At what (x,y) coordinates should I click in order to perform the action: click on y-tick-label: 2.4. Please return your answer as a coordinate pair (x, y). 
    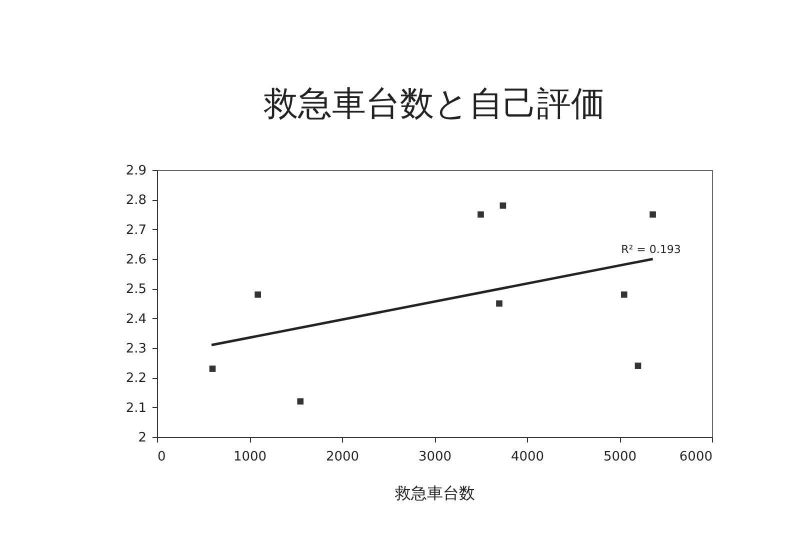
    Looking at the image, I should click on (136, 319).